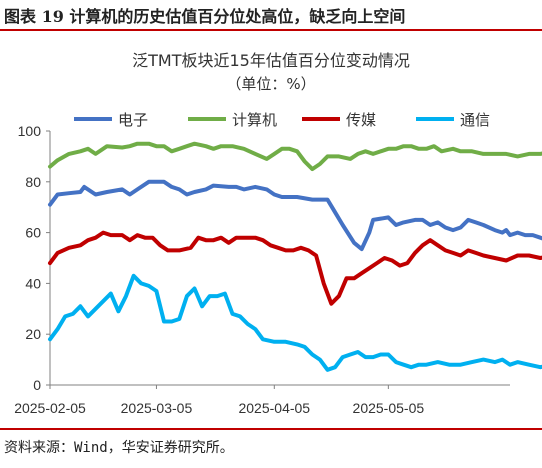  What do you see at coordinates (157, 408) in the screenshot?
I see `x-tick-label: 2025-03-05` at bounding box center [157, 408].